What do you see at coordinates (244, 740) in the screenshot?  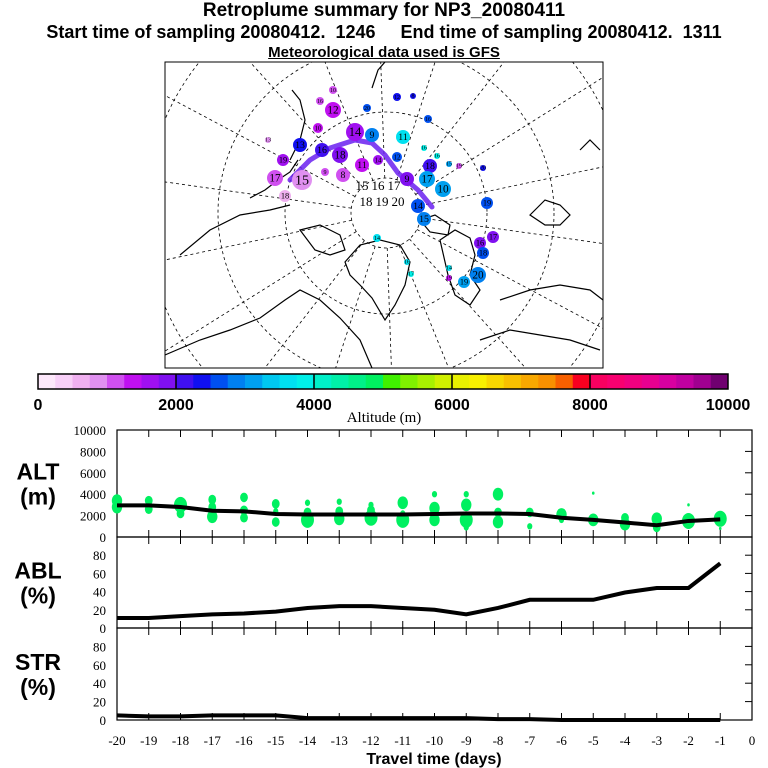 I see `x-tick-label: -16` at bounding box center [244, 740].